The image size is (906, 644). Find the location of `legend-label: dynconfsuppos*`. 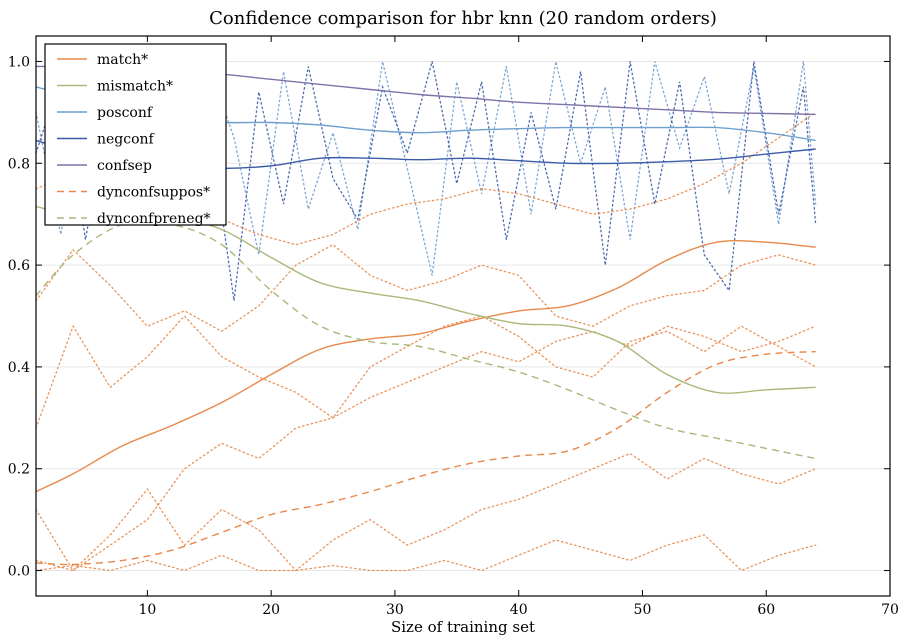

legend-label: dynconfsuppos* is located at coordinates (153, 193).